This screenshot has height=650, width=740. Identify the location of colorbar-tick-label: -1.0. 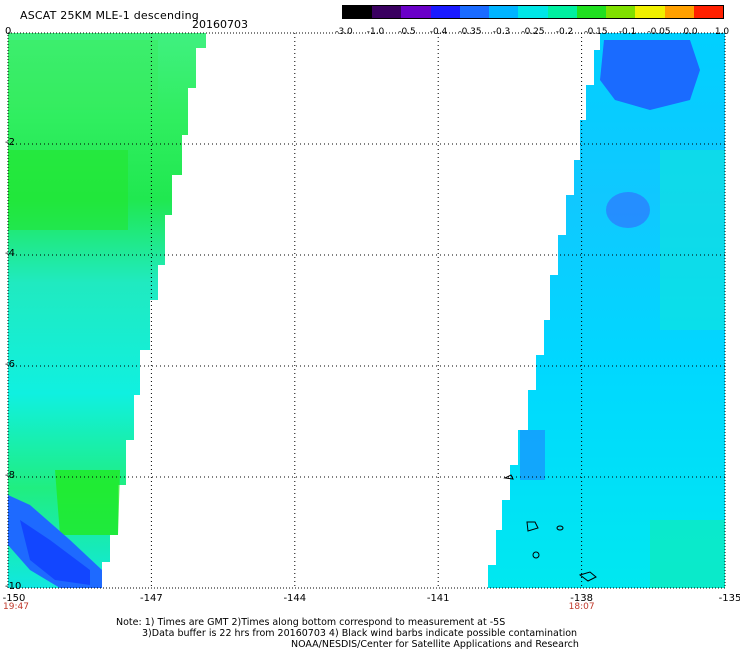
(375, 32).